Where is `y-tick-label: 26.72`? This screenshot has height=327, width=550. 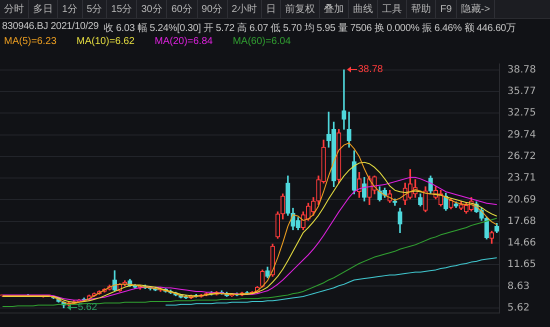
y-tick-label: 26.72 is located at coordinates (521, 156).